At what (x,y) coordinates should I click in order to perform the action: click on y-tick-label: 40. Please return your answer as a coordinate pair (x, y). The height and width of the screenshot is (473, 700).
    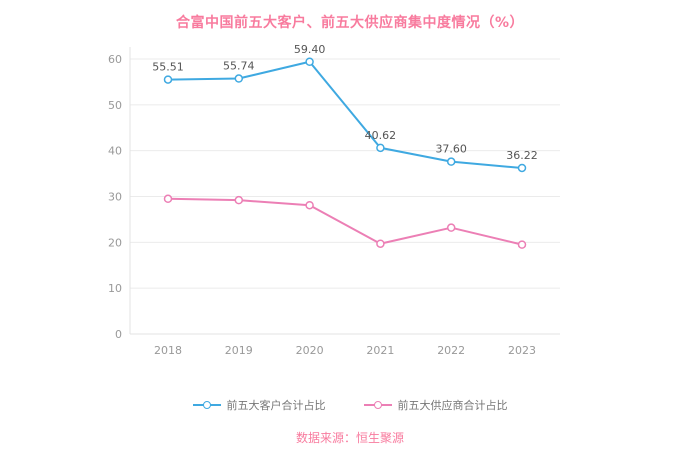
    Looking at the image, I should click on (115, 151).